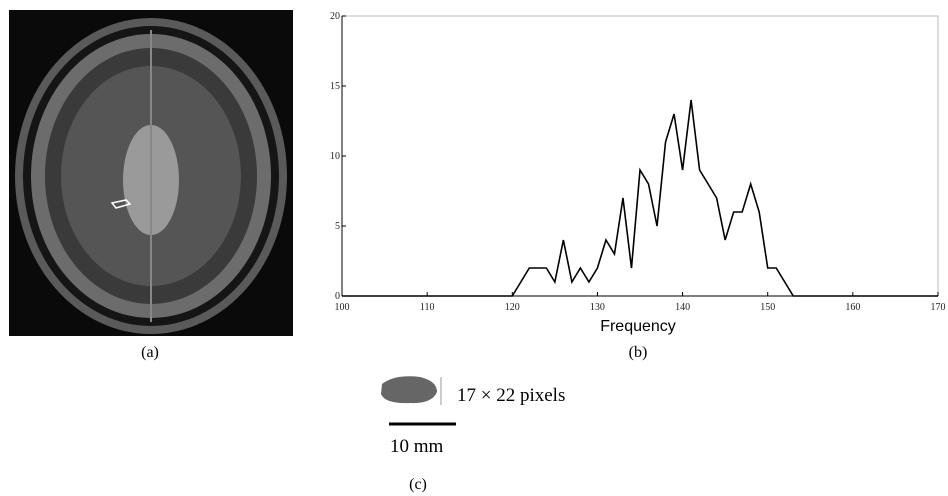 The width and height of the screenshot is (948, 496). Describe the element at coordinates (767, 307) in the screenshot. I see `x-tick-label: 150` at that location.